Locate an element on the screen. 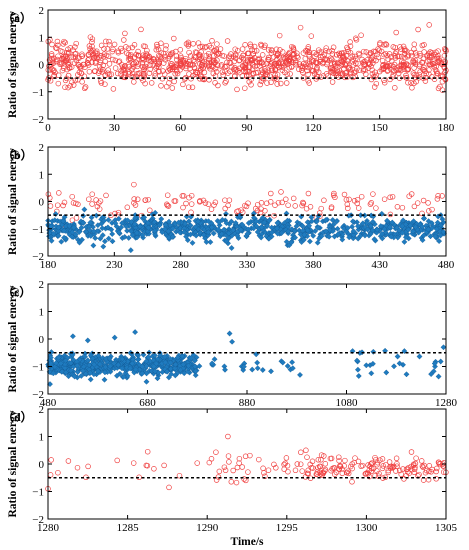 This screenshot has width=469, height=550. panel-label: （d） is located at coordinates (17, 416).